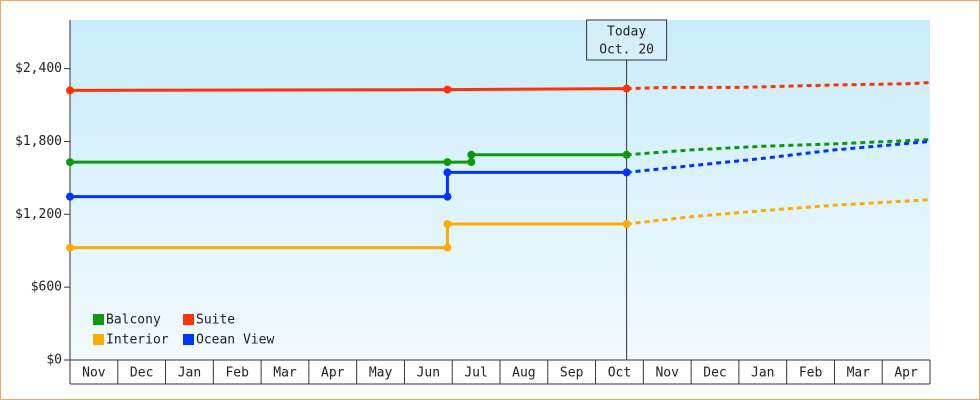 This screenshot has width=980, height=400. I want to click on legend-label: Suite, so click(215, 320).